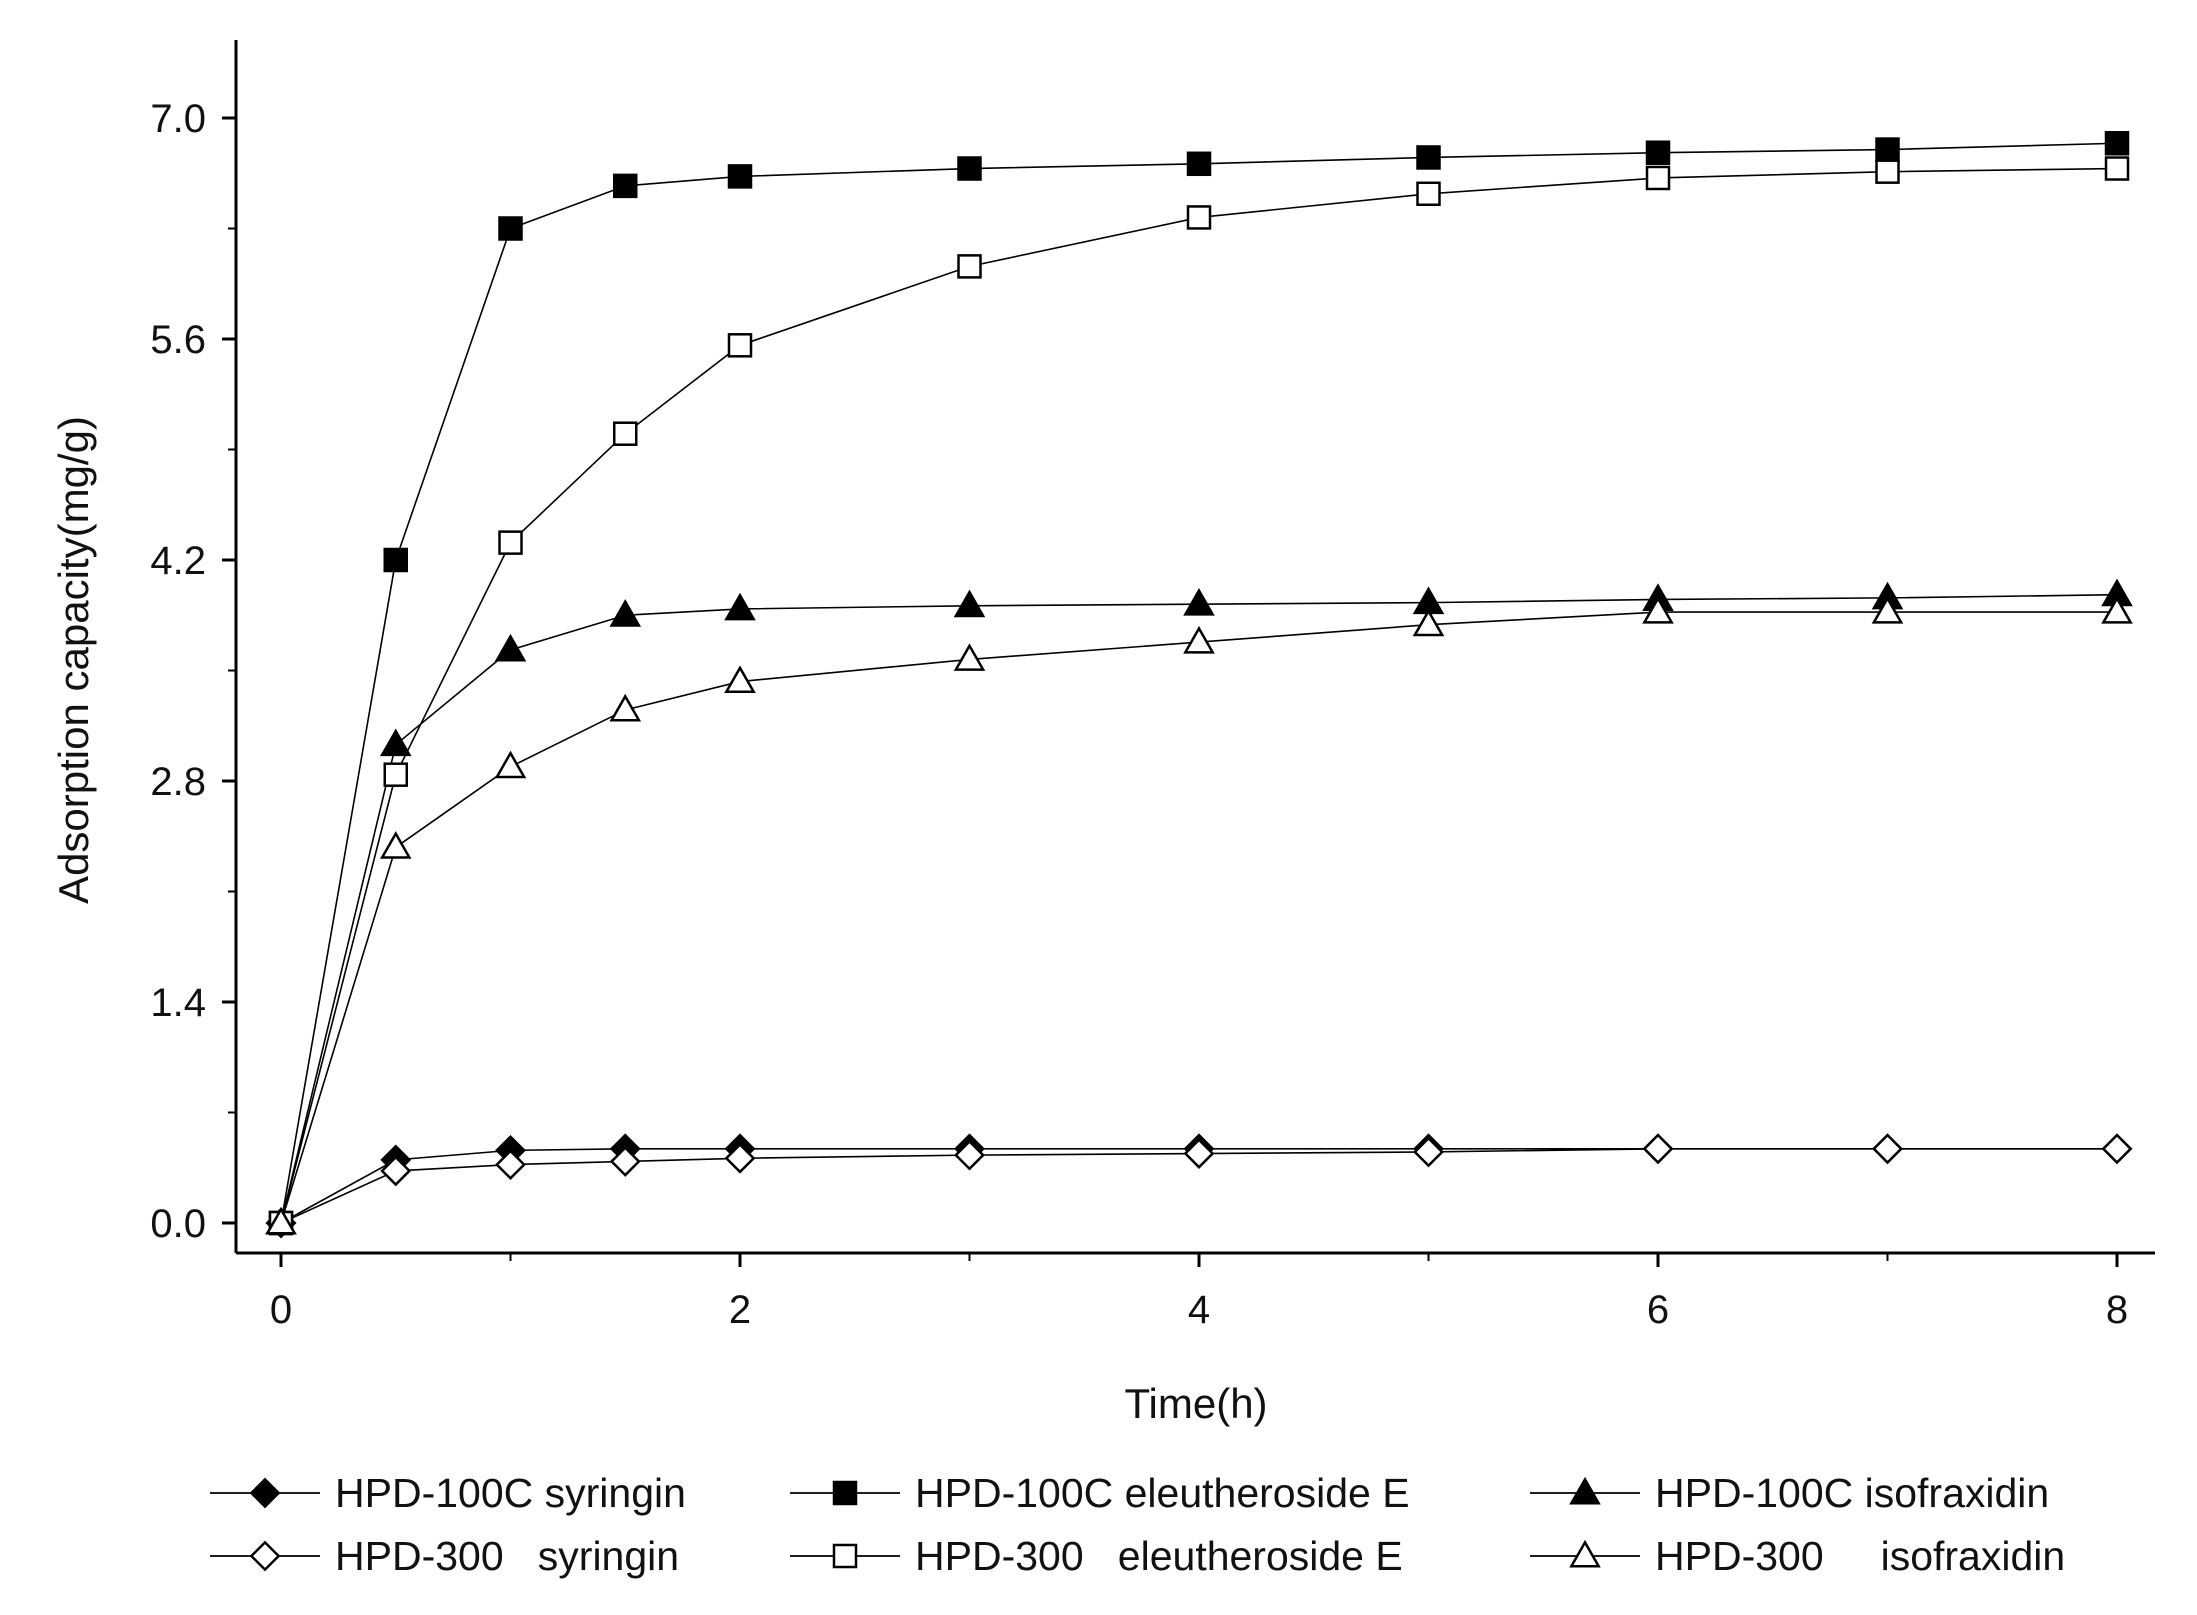 The height and width of the screenshot is (1615, 2197). Describe the element at coordinates (1860, 1556) in the screenshot. I see `legend-label: HPD-300 isofraxidin` at that location.